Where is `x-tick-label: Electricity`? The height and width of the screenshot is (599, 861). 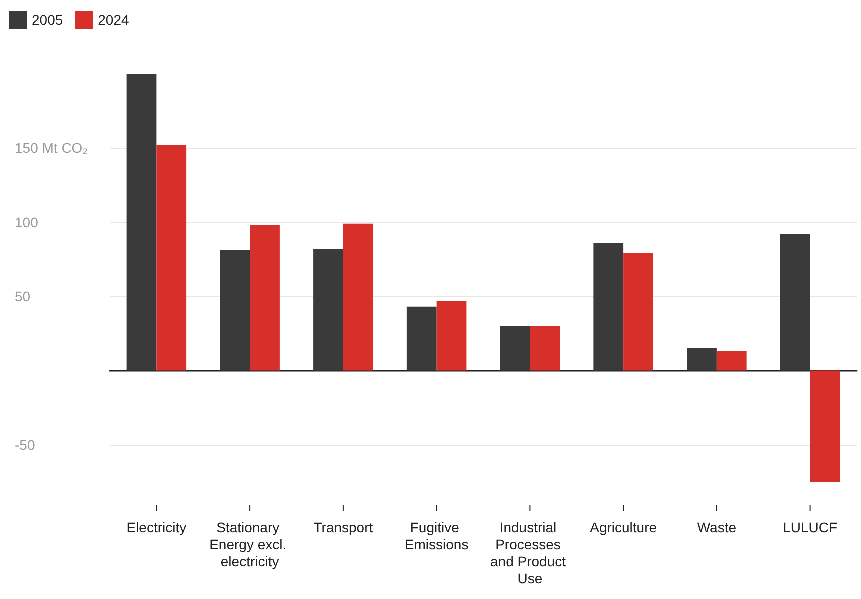 x-tick-label: Electricity is located at coordinates (156, 528).